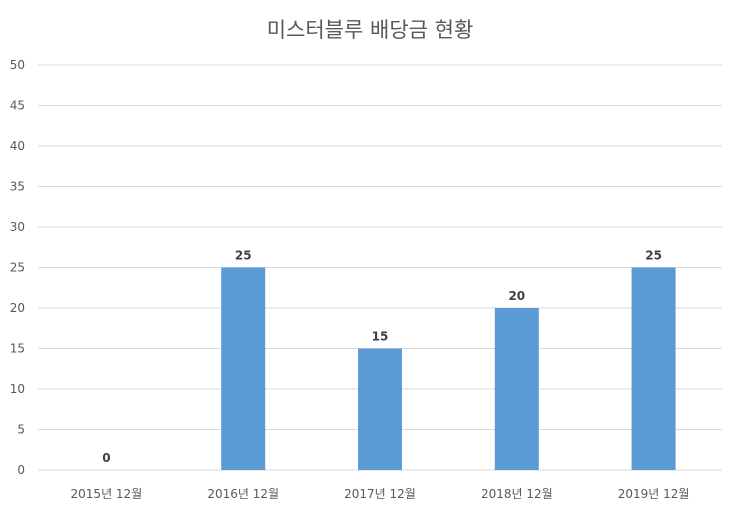  What do you see at coordinates (17, 268) in the screenshot?
I see `y-tick-label: 25` at bounding box center [17, 268].